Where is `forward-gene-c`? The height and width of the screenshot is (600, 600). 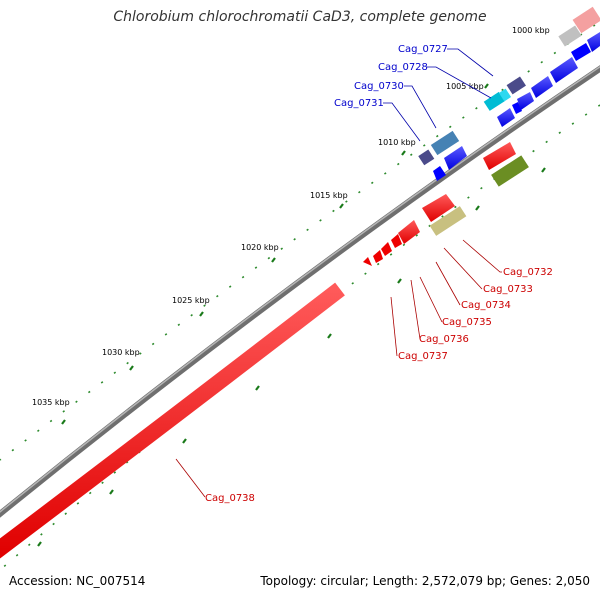
forward-gene-c is located at coordinates (506, 117).